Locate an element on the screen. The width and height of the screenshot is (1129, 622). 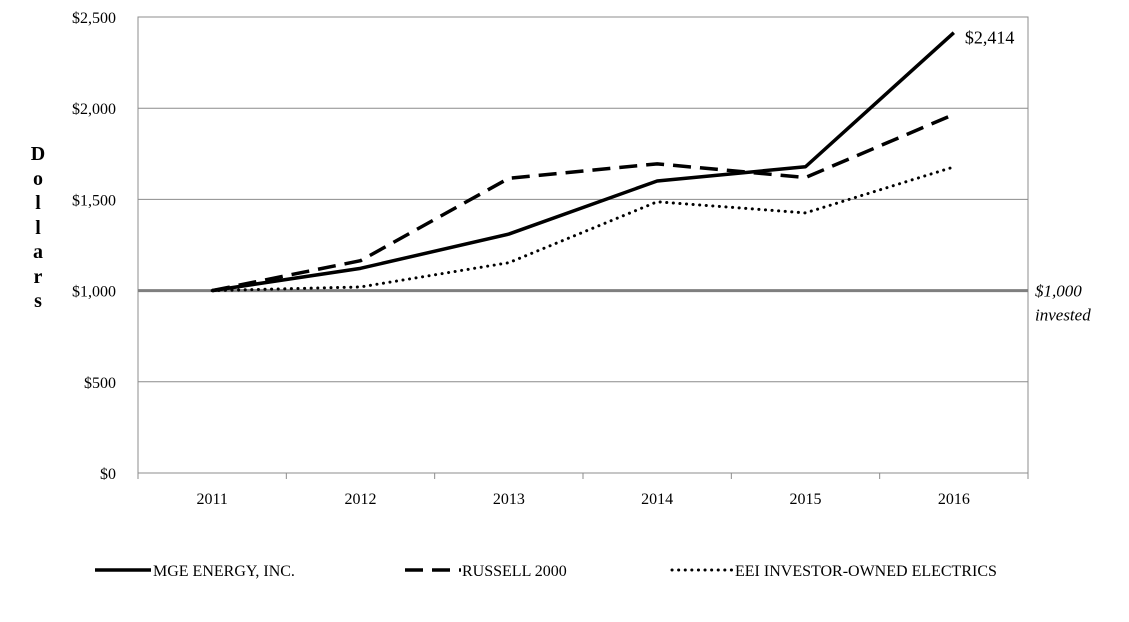
y-tick-label: $500 is located at coordinates (100, 383).